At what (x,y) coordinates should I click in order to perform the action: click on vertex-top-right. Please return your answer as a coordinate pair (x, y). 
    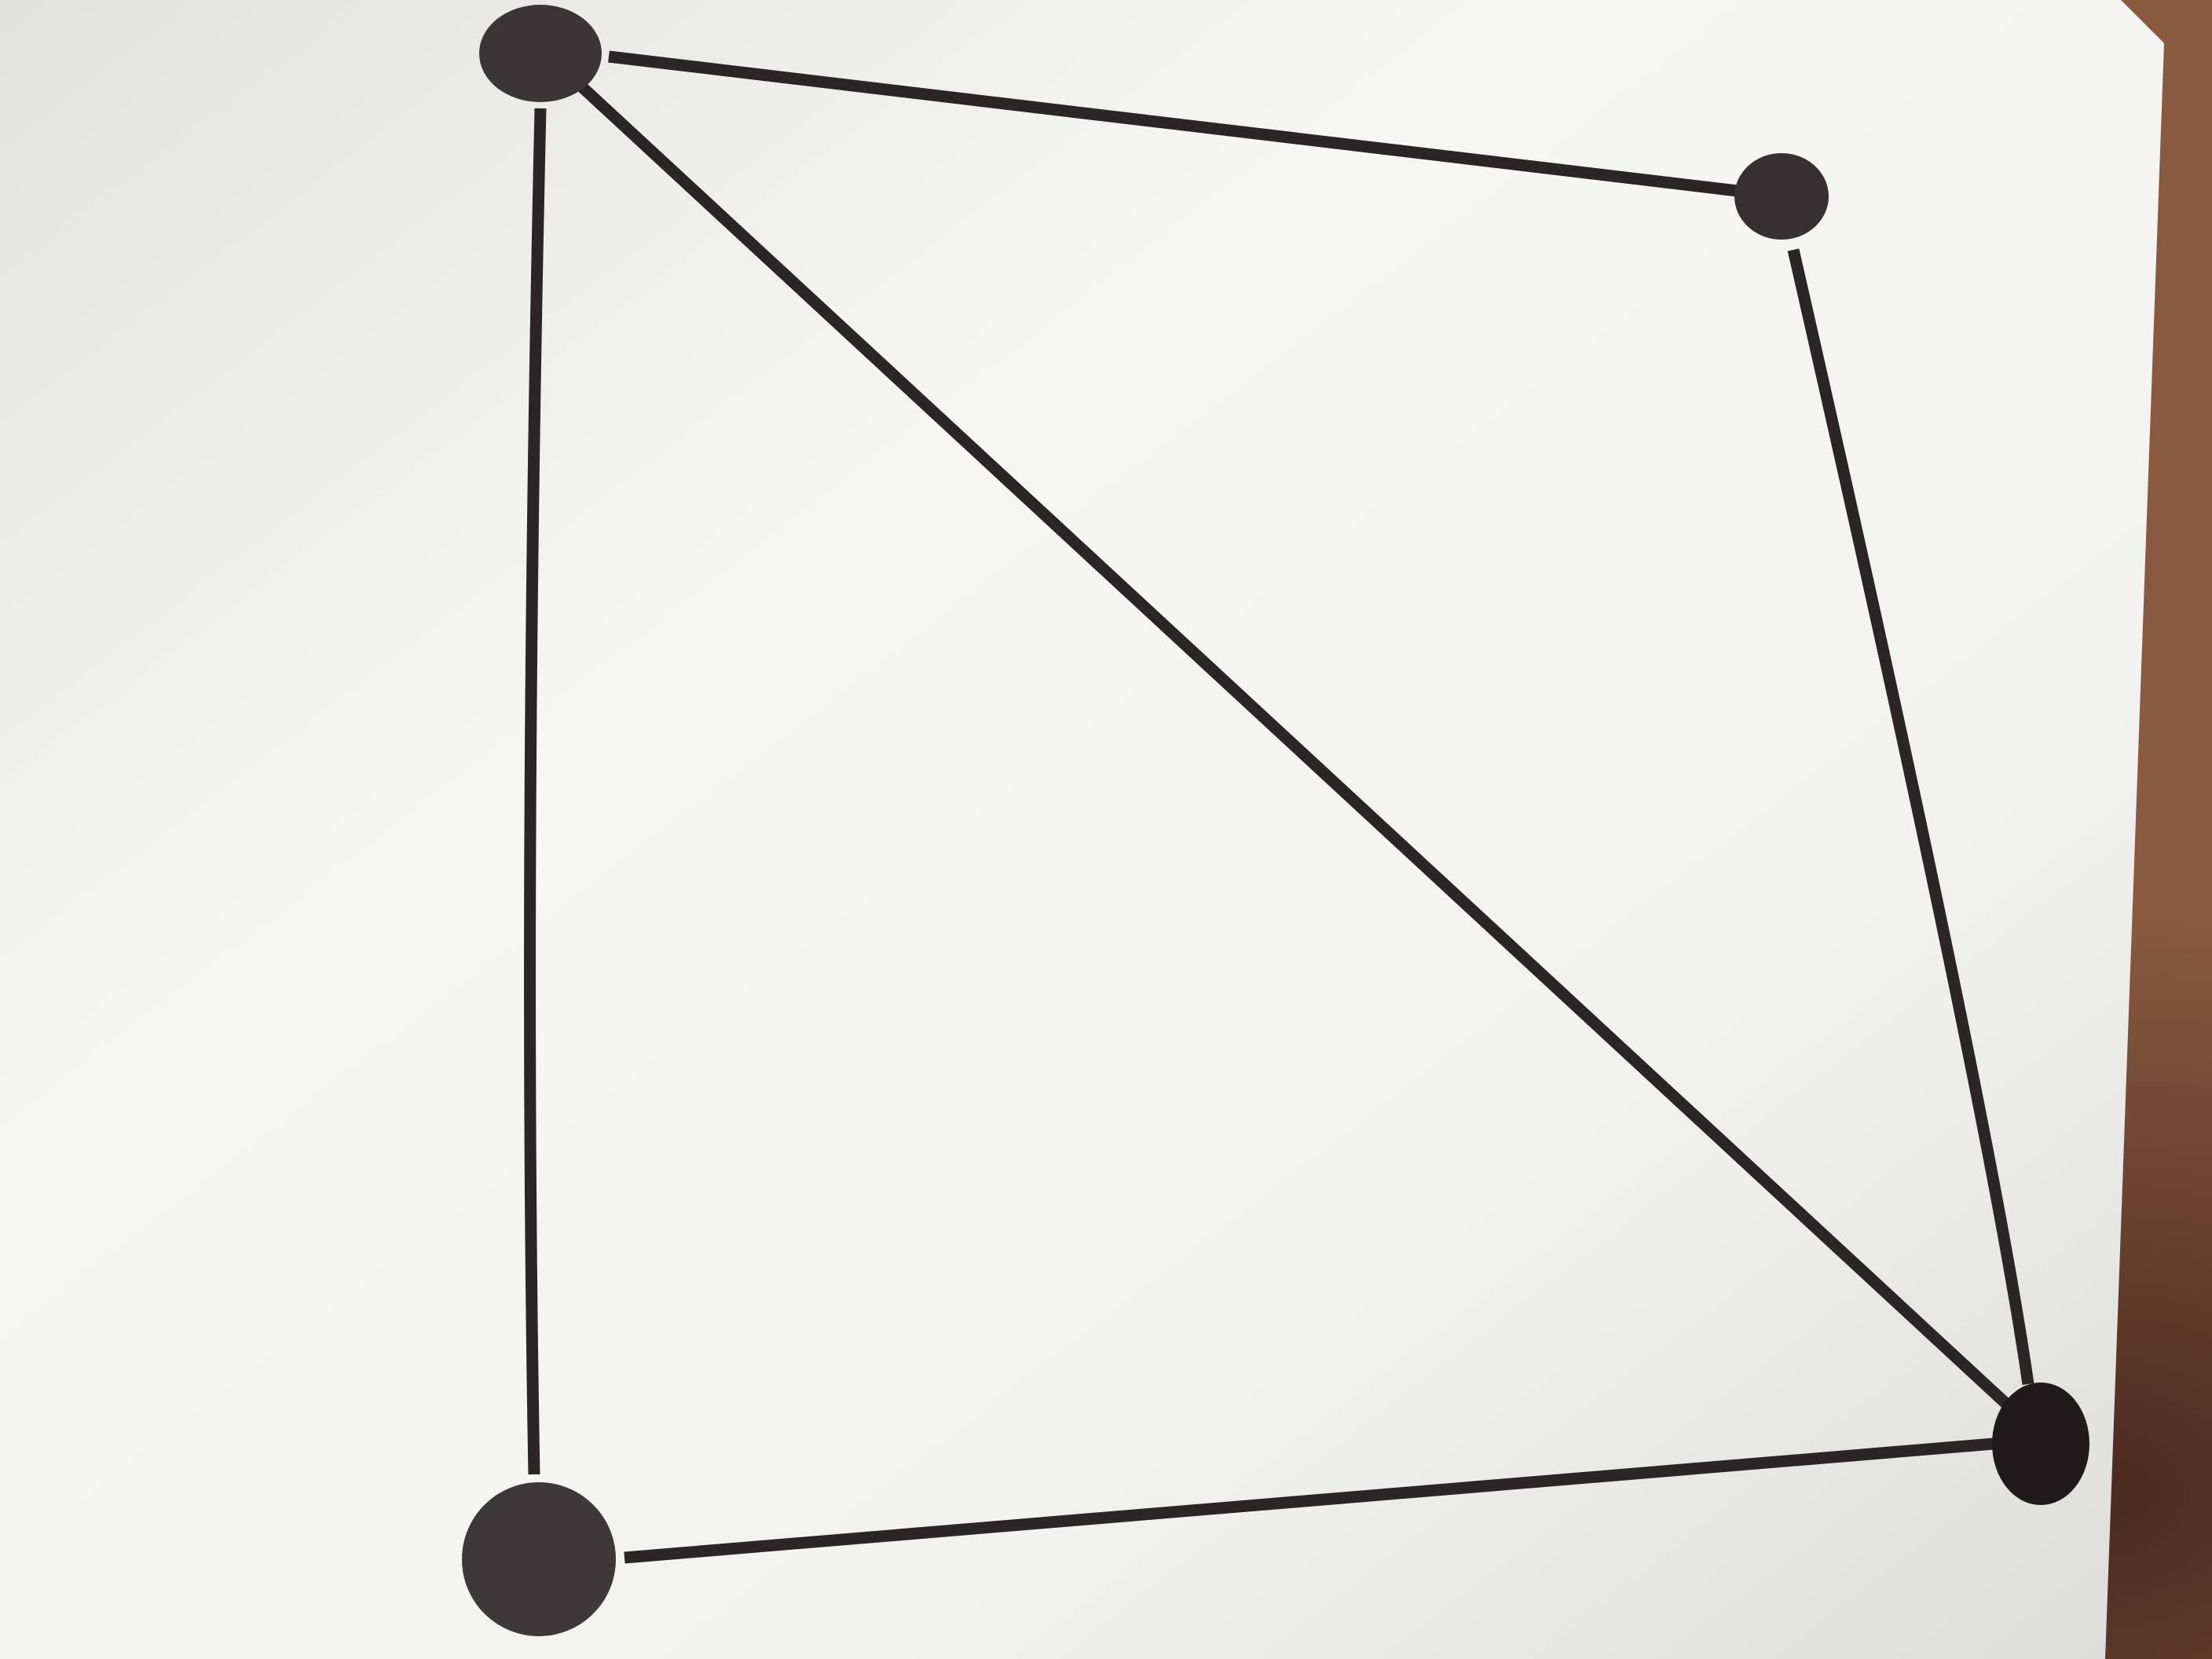
    Looking at the image, I should click on (1781, 196).